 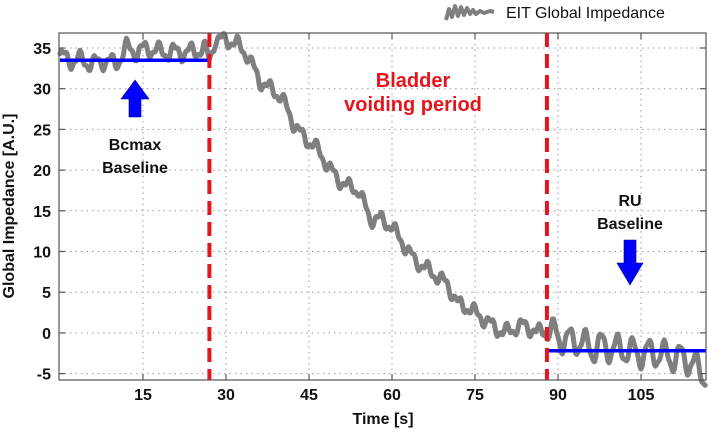 I want to click on y-tick-label: -5, so click(x=44, y=375).